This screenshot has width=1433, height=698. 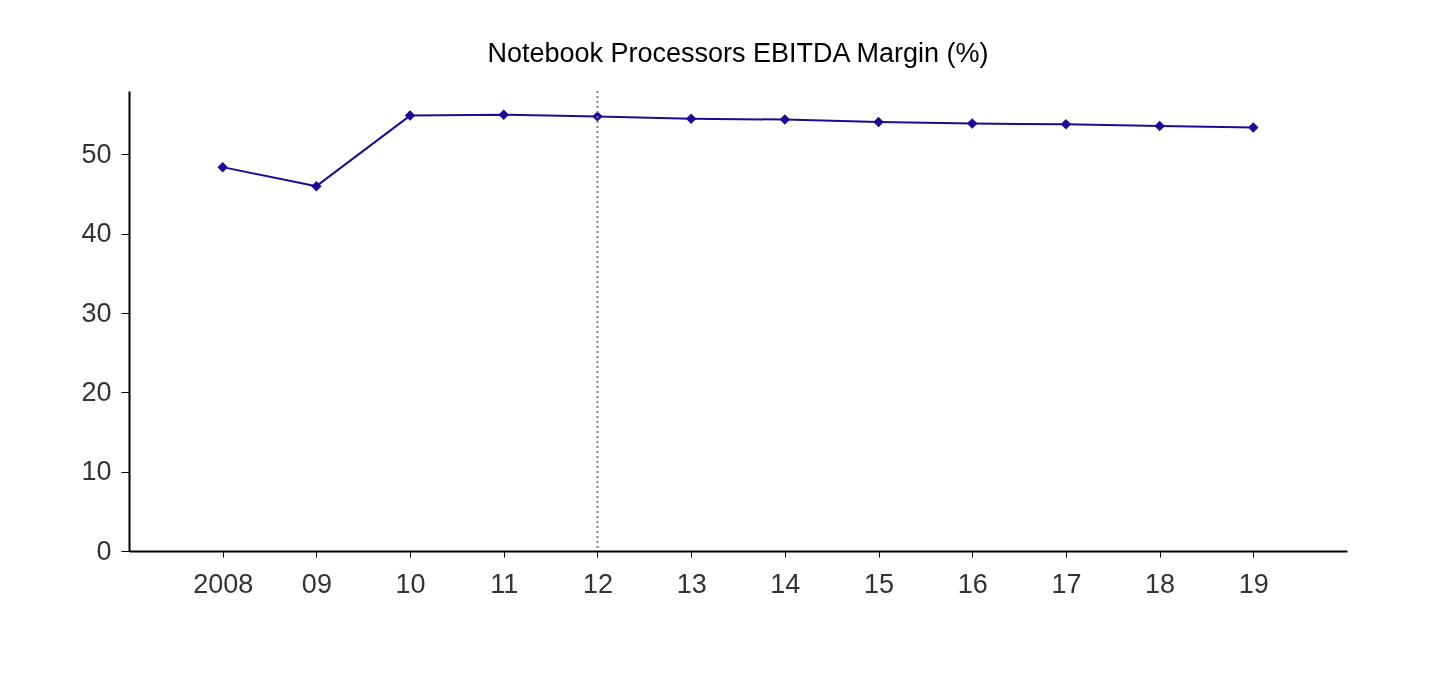 I want to click on x-tick-label: 16, so click(x=972, y=583).